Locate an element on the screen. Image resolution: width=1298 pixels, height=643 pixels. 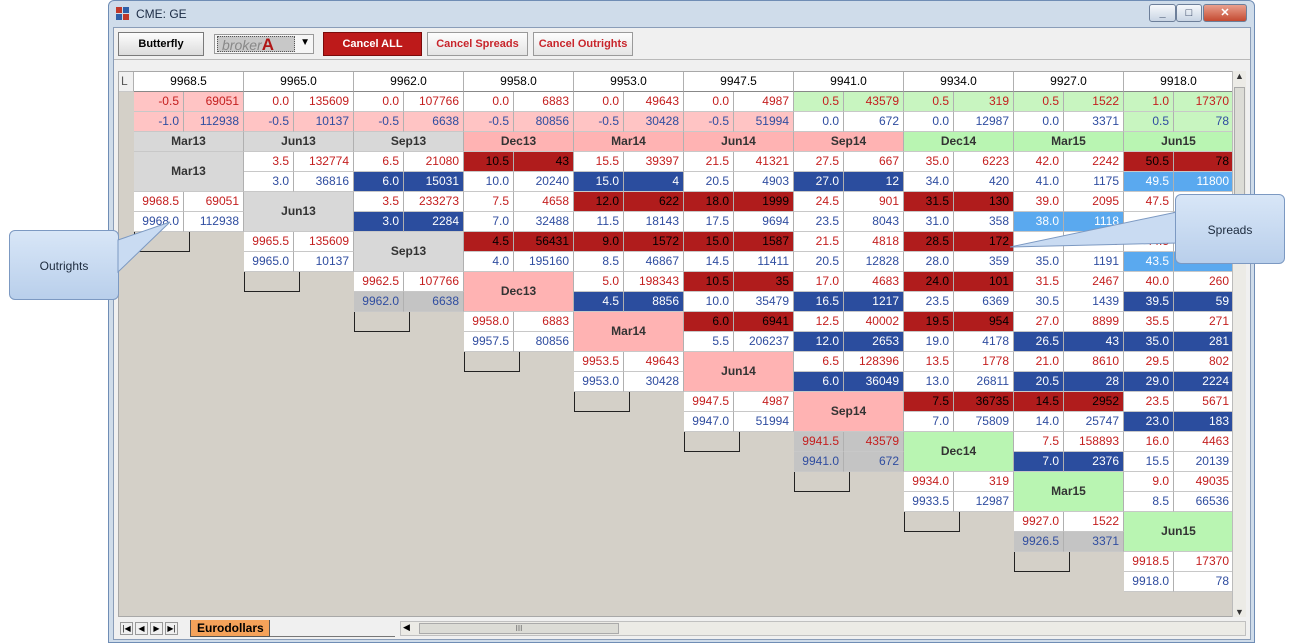
bid-price-cell: 21.5 is located at coordinates (709, 162).